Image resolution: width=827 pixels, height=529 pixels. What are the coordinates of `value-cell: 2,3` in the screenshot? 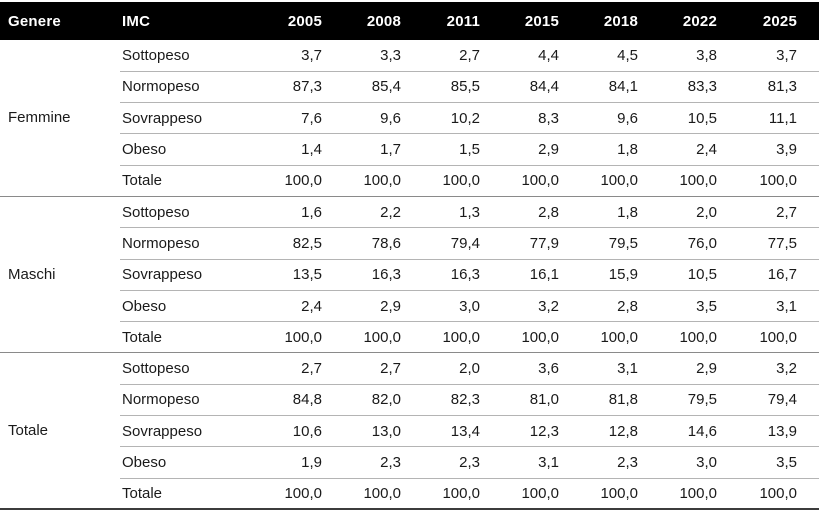 It's located at (363, 462).